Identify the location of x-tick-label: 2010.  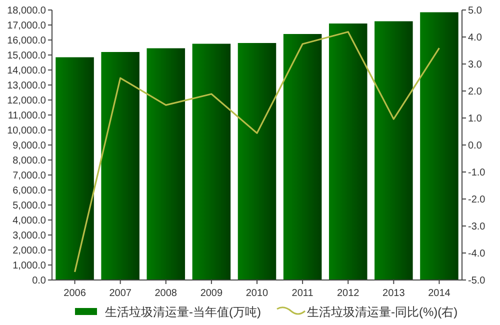
(257, 293).